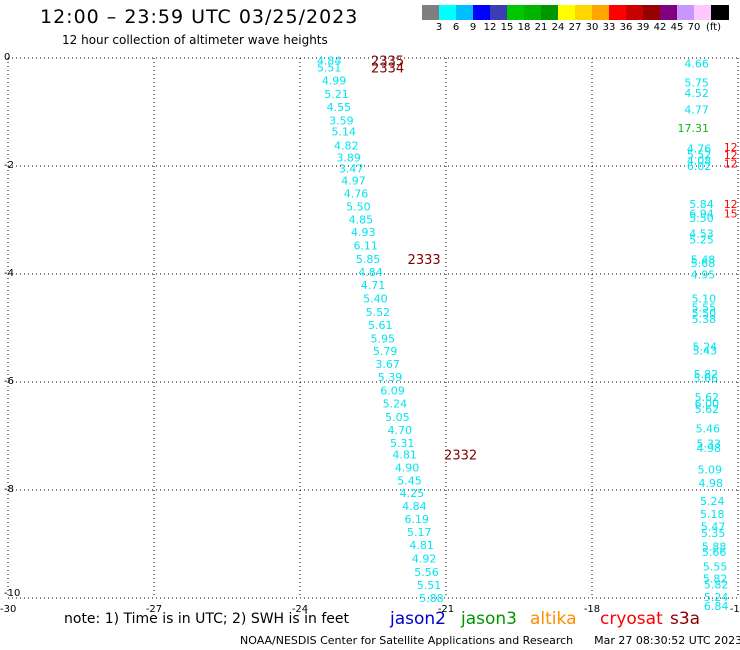 Image resolution: width=740 pixels, height=650 pixels. What do you see at coordinates (9, 273) in the screenshot?
I see `y-tick-label: -4` at bounding box center [9, 273].